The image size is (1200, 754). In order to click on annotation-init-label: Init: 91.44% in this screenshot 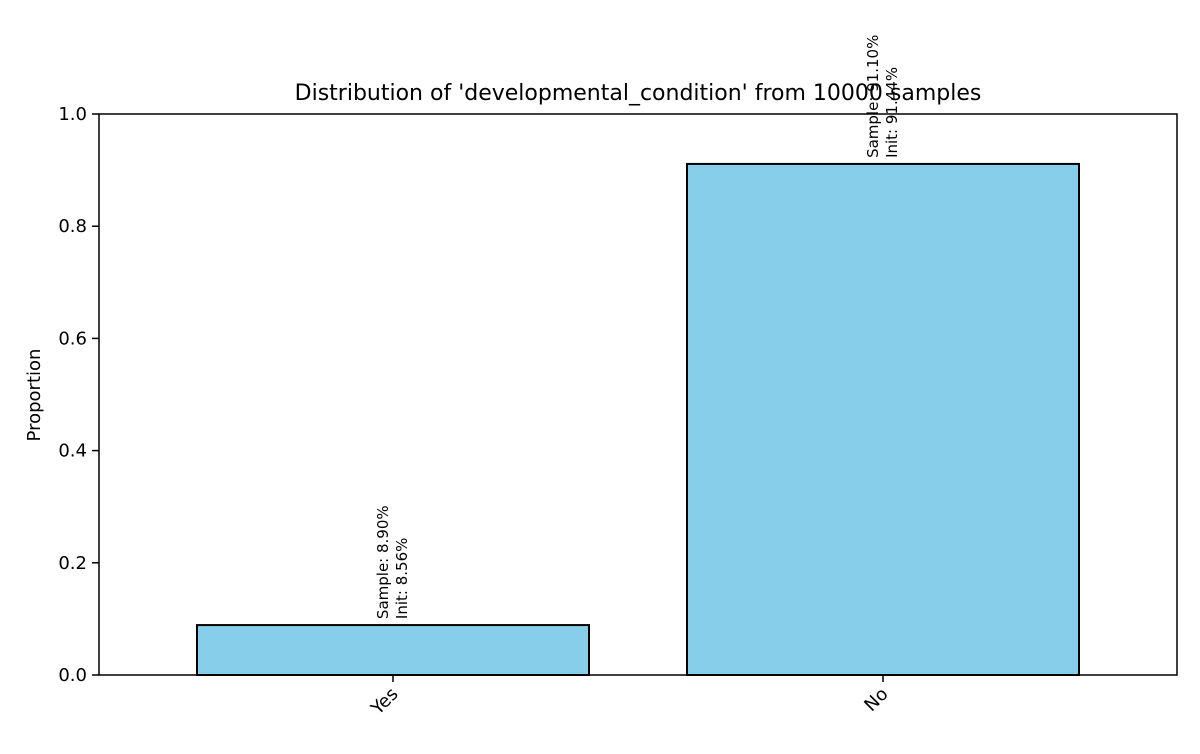, I will do `click(892, 112)`.